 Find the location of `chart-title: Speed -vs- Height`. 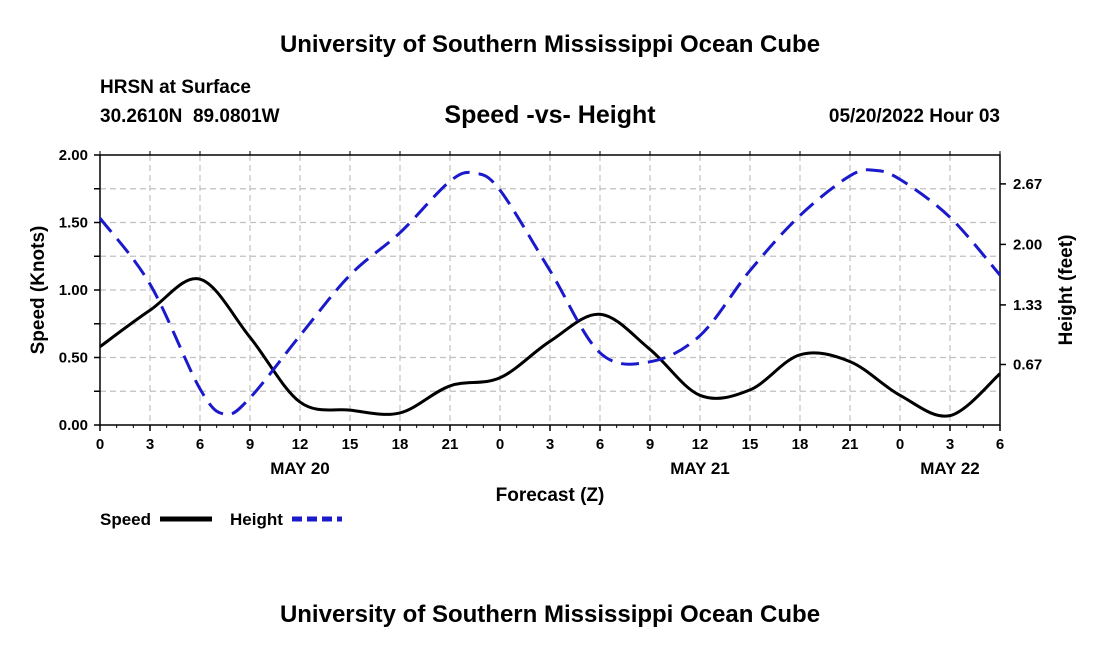

chart-title: Speed -vs- Height is located at coordinates (550, 115).